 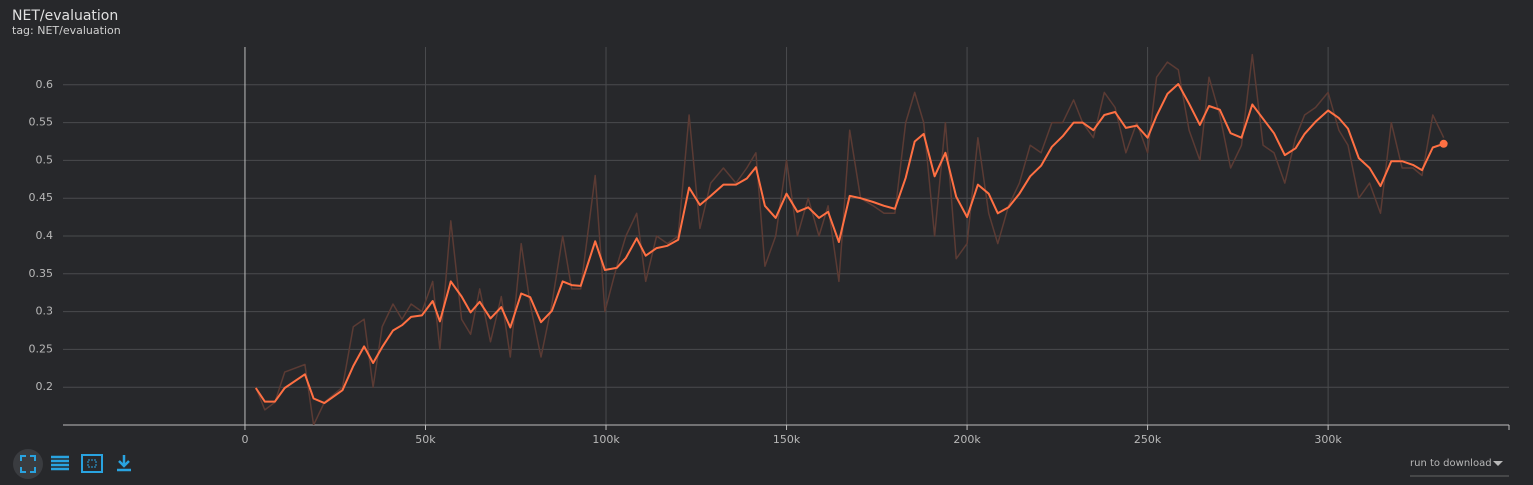 I want to click on y-tick-label: 0.5, so click(x=45, y=159).